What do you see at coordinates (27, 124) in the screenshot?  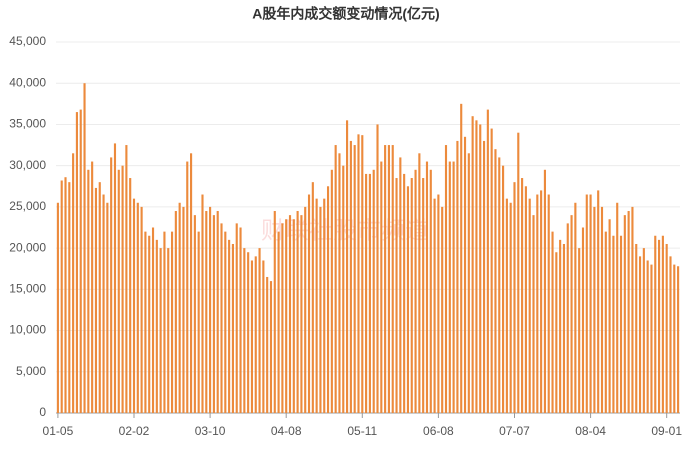 I see `y-tick-label: 35,000` at bounding box center [27, 124].